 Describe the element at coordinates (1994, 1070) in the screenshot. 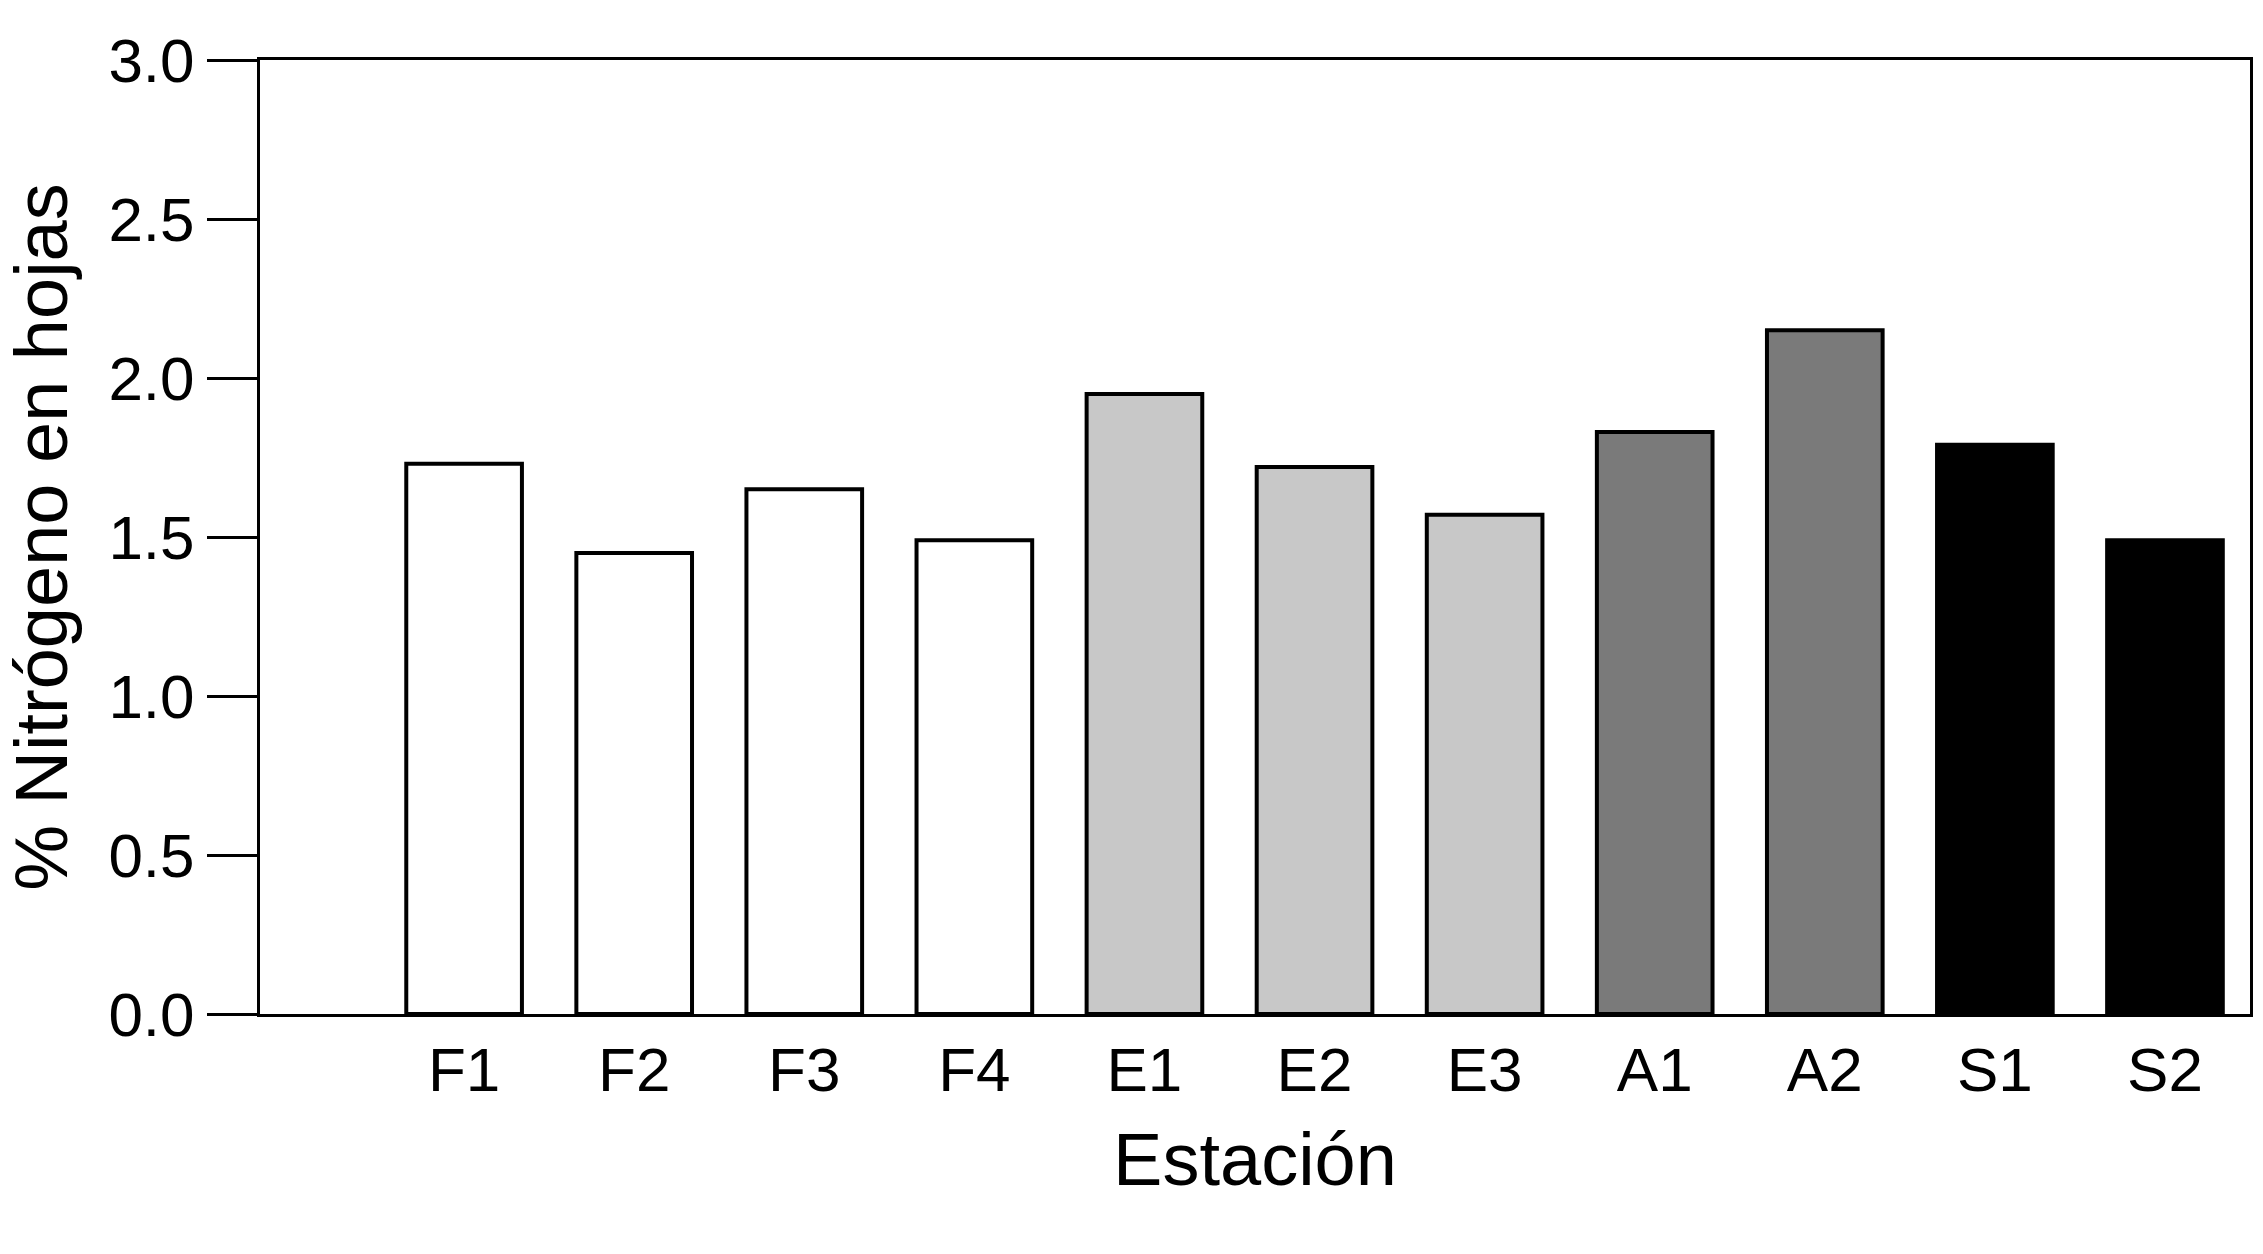

I see `x-tick-label: S1` at that location.